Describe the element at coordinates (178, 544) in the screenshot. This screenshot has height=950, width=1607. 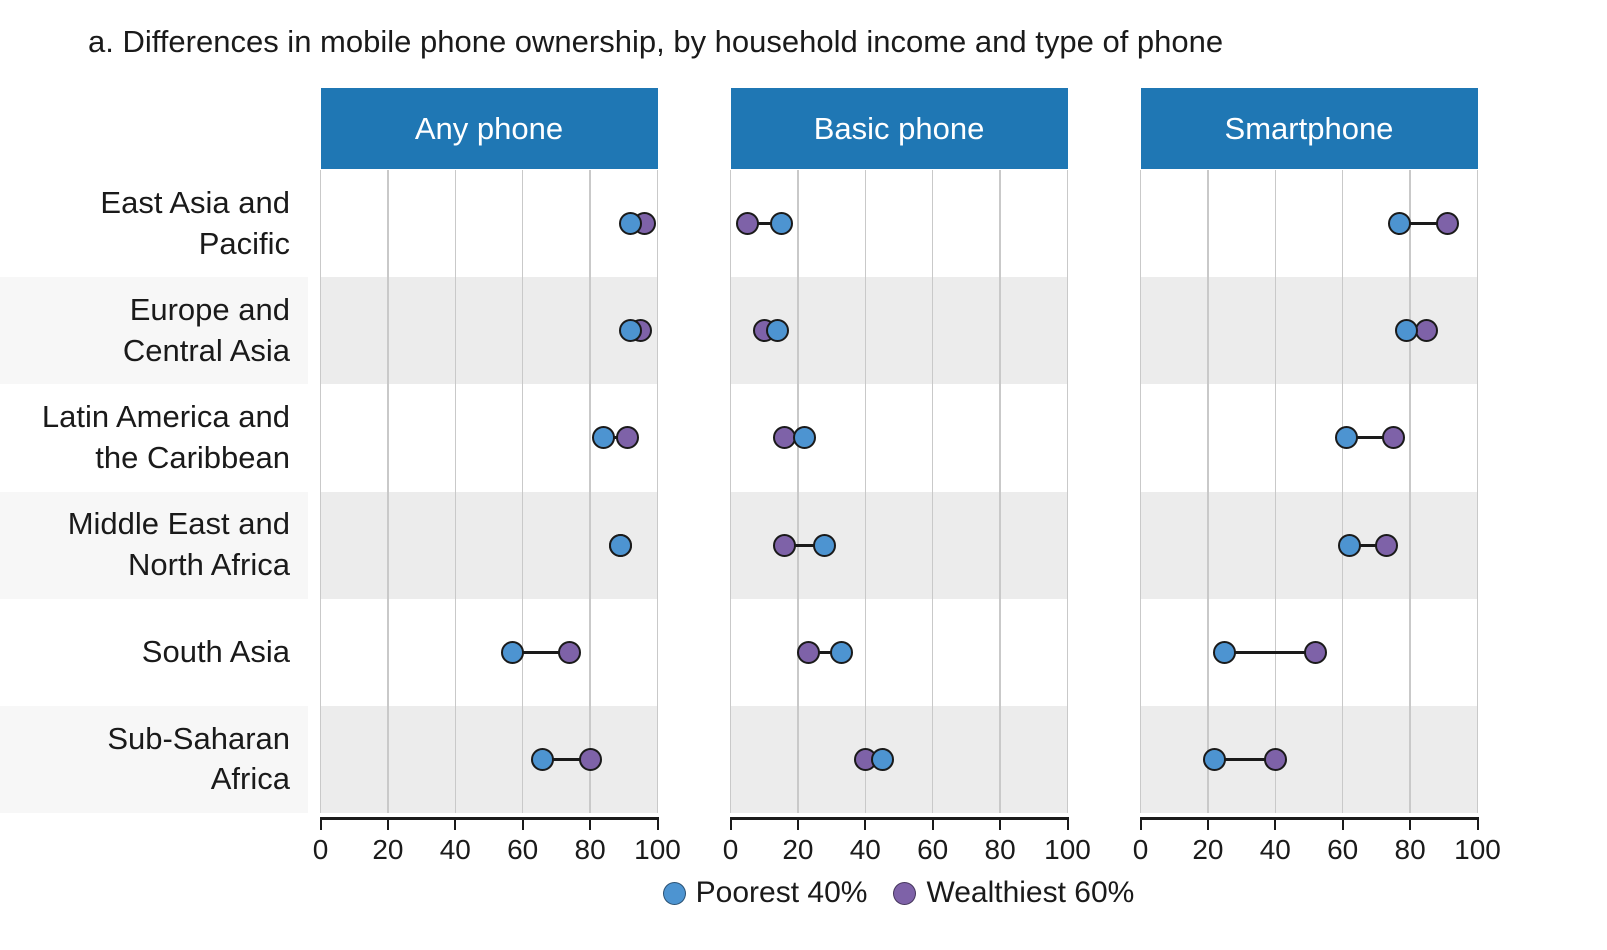
I see `row-label-text: Middle East and North Africa` at that location.